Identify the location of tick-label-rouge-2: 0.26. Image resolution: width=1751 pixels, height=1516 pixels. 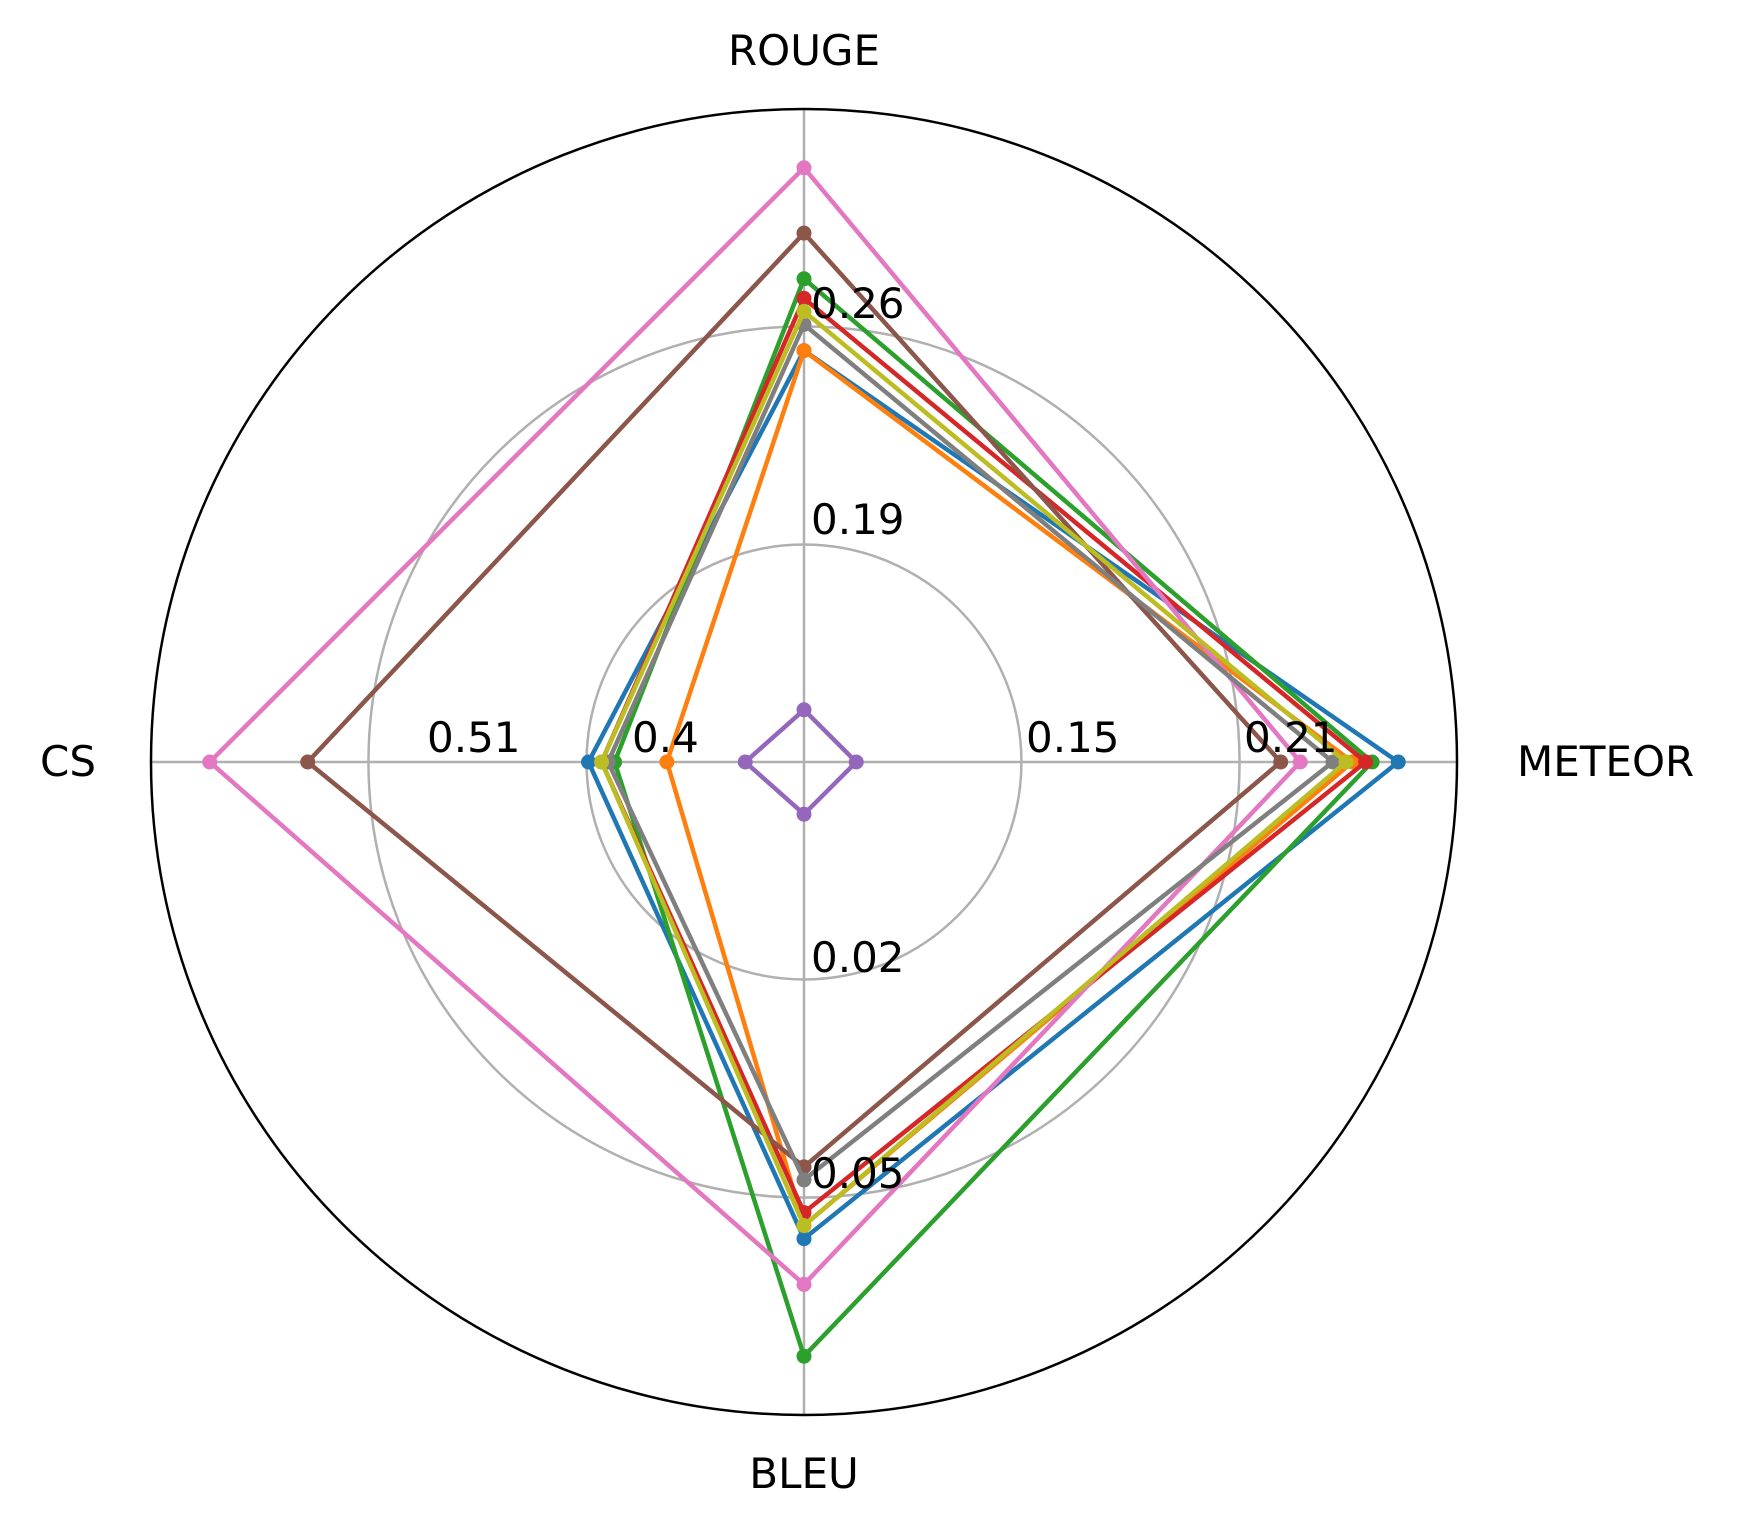
(858, 303).